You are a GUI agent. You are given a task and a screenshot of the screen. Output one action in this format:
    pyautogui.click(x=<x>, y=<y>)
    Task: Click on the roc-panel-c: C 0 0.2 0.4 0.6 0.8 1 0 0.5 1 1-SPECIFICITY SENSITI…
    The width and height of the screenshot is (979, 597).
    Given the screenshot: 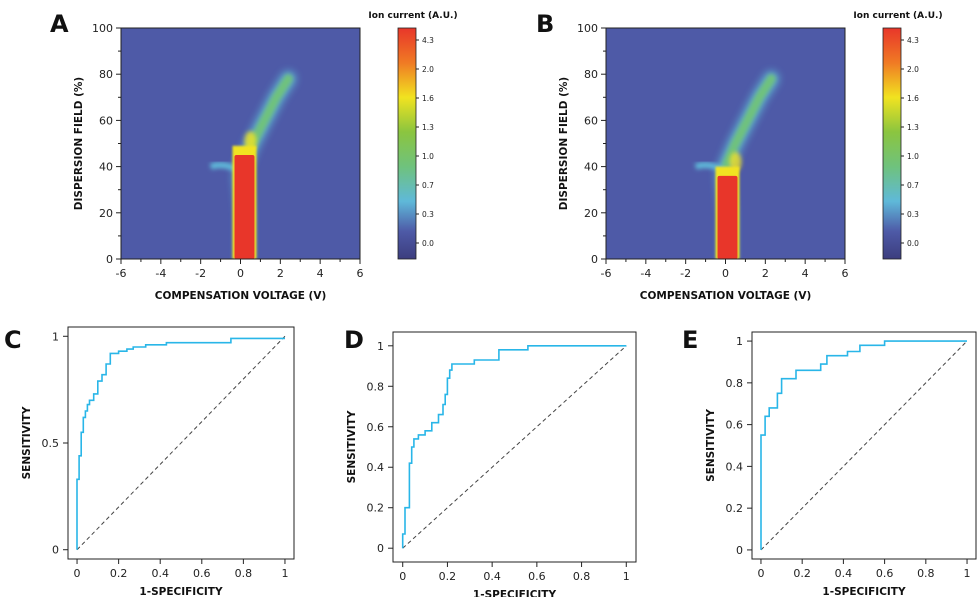 What is the action you would take?
    pyautogui.click(x=149, y=461)
    